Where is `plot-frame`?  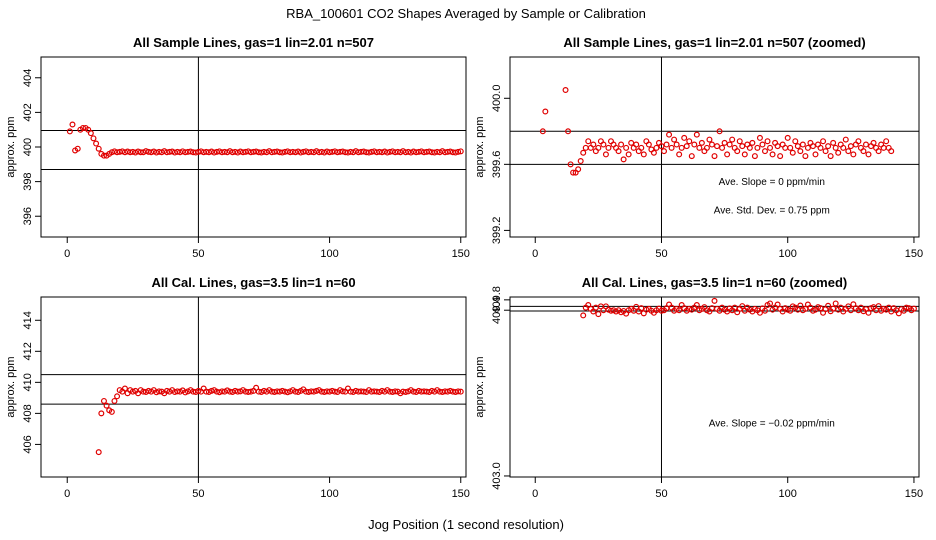
plot-frame is located at coordinates (714, 147).